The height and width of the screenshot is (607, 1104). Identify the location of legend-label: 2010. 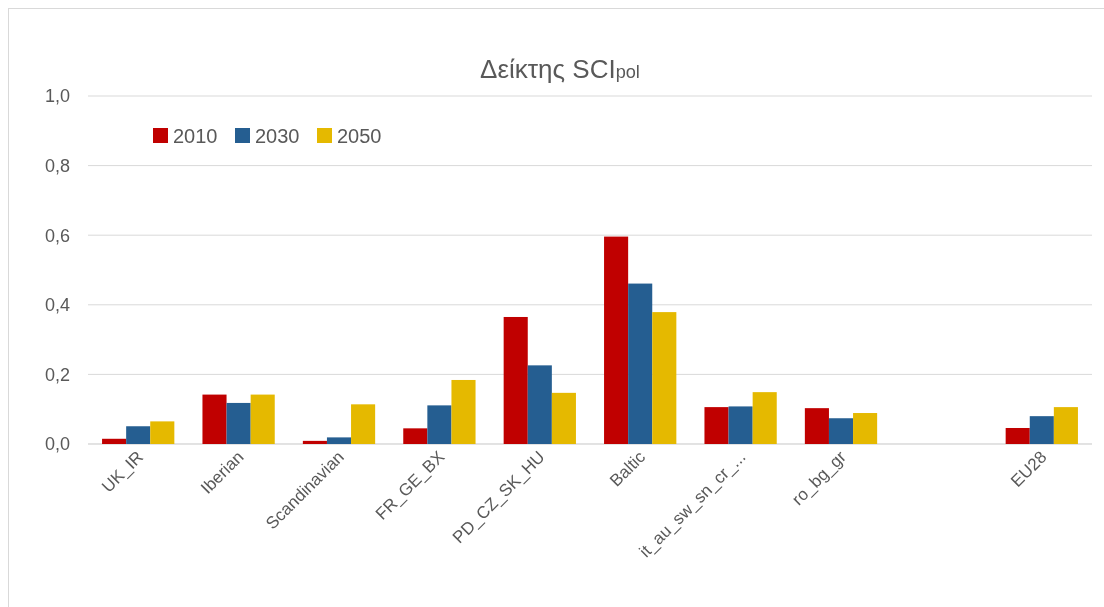
(195, 136).